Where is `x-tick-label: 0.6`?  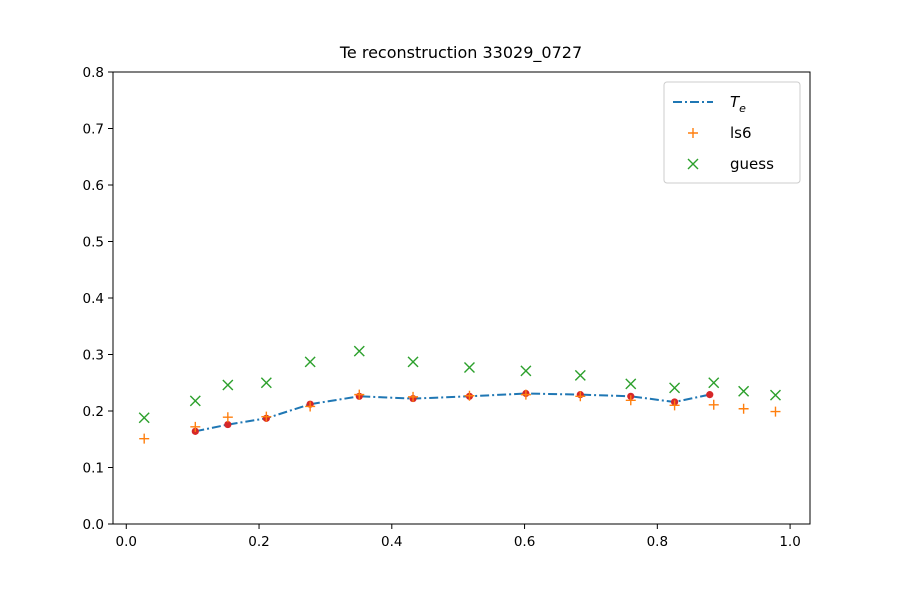
x-tick-label: 0.6 is located at coordinates (524, 542).